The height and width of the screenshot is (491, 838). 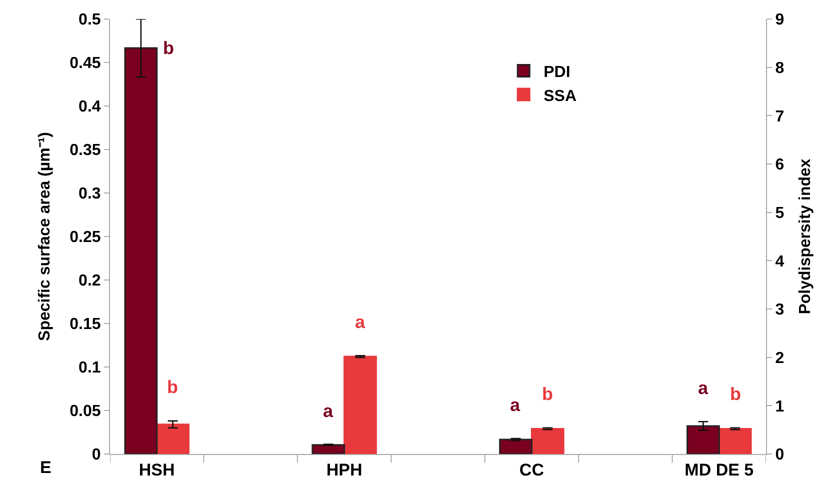 What do you see at coordinates (89, 194) in the screenshot?
I see `y-tick-label: 0.3` at bounding box center [89, 194].